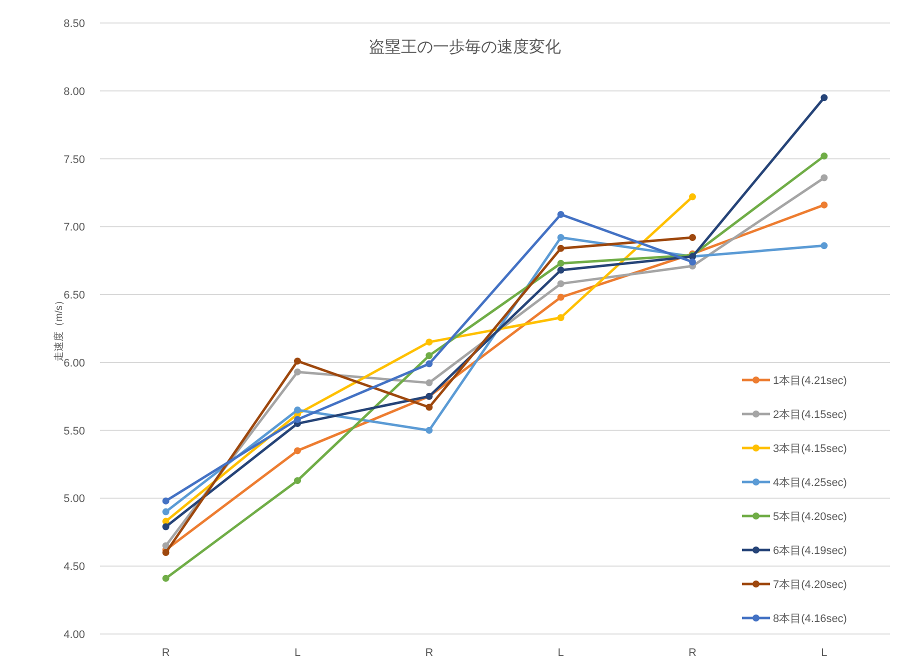  Describe the element at coordinates (465, 47) in the screenshot. I see `text: 盗塁王の一歩毎の速度変化` at that location.